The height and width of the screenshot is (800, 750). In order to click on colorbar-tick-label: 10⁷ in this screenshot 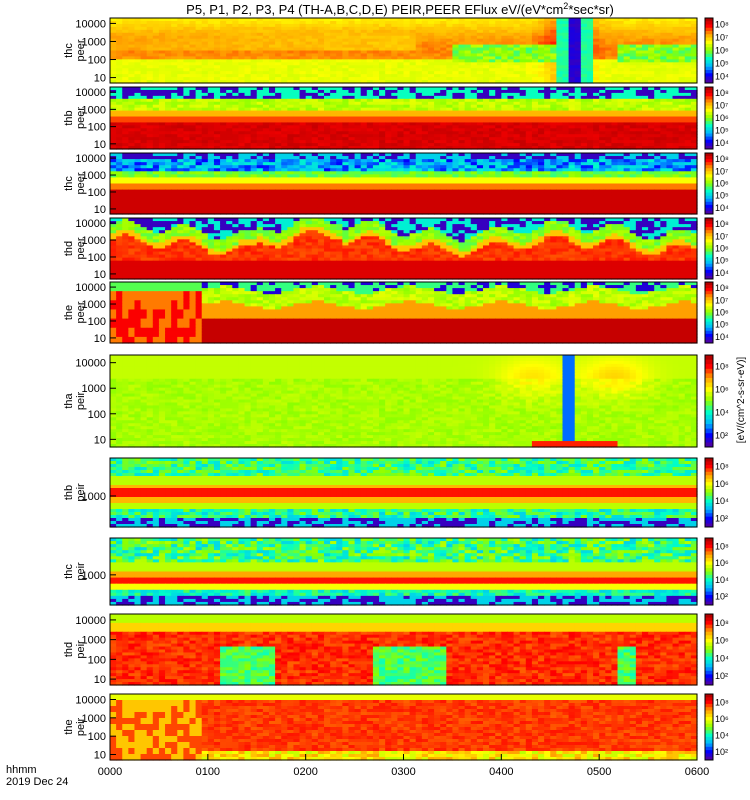, I will do `click(721, 38)`.